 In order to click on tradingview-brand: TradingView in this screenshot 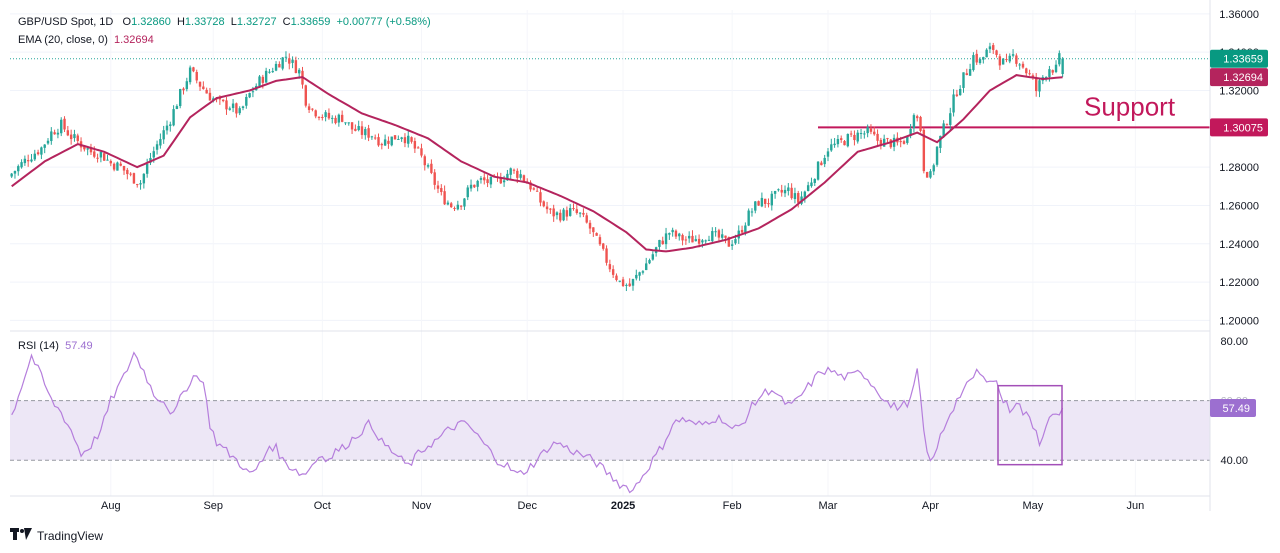, I will do `click(56, 535)`.